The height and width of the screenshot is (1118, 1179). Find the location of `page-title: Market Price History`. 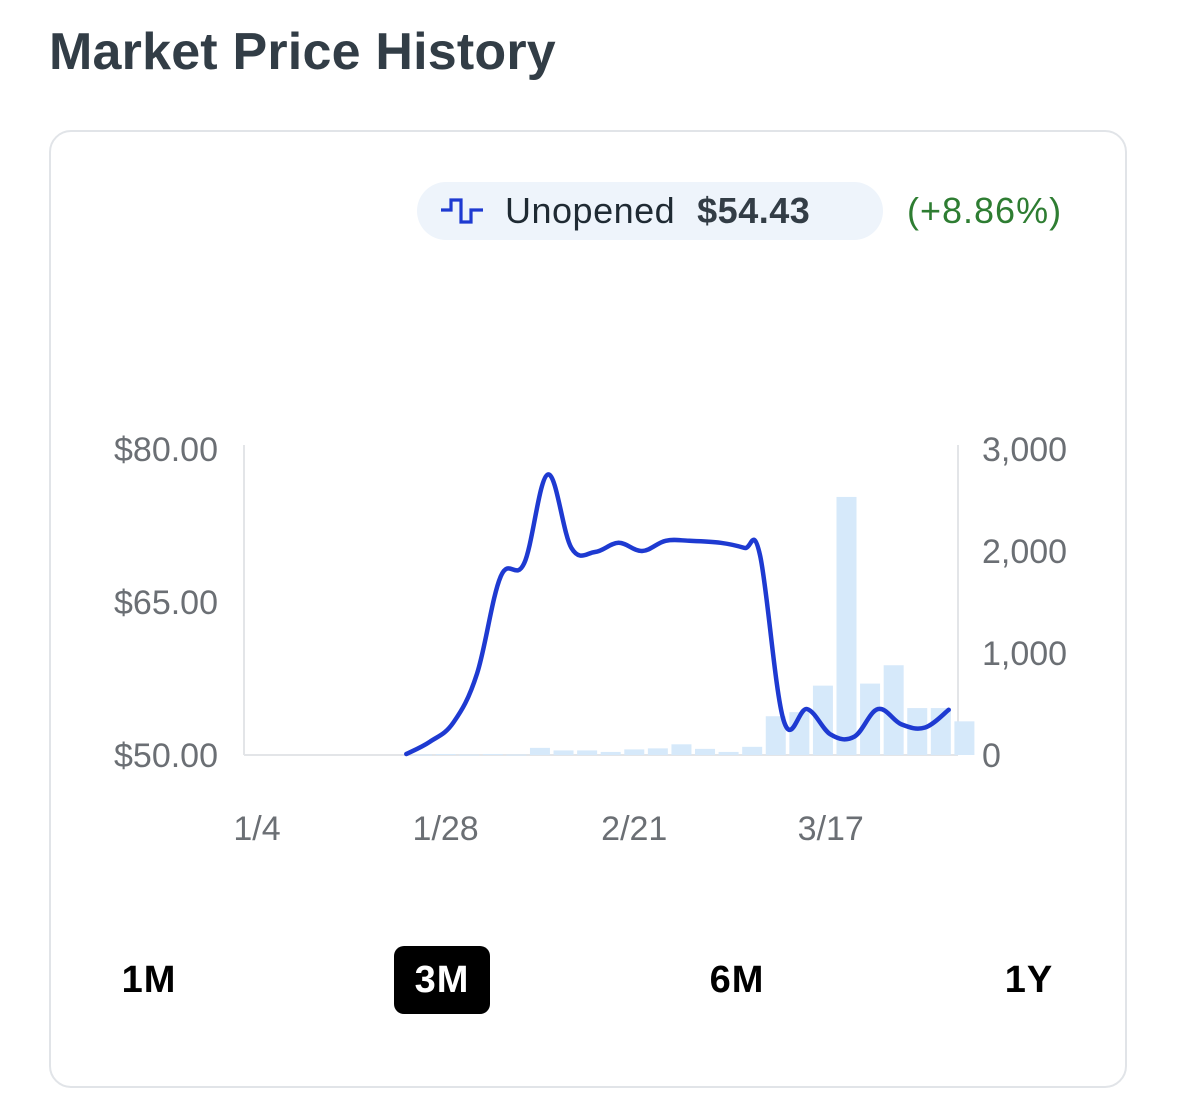

page-title: Market Price History is located at coordinates (302, 52).